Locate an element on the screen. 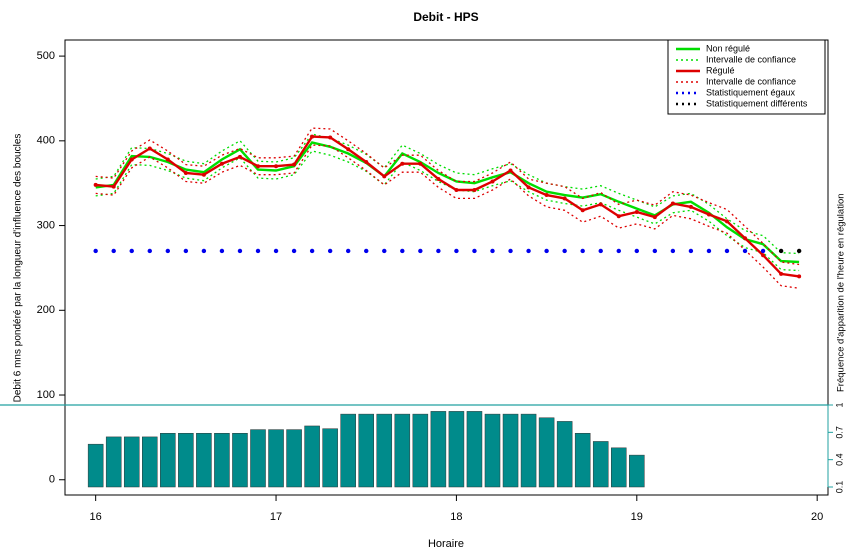  y2-tick-label: 0.7 is located at coordinates (839, 432).